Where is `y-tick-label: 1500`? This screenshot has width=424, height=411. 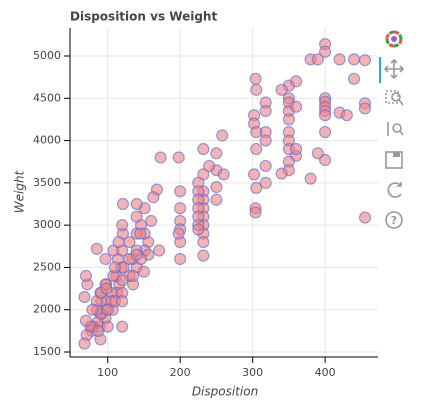
y-tick-label: 1500 is located at coordinates (47, 351).